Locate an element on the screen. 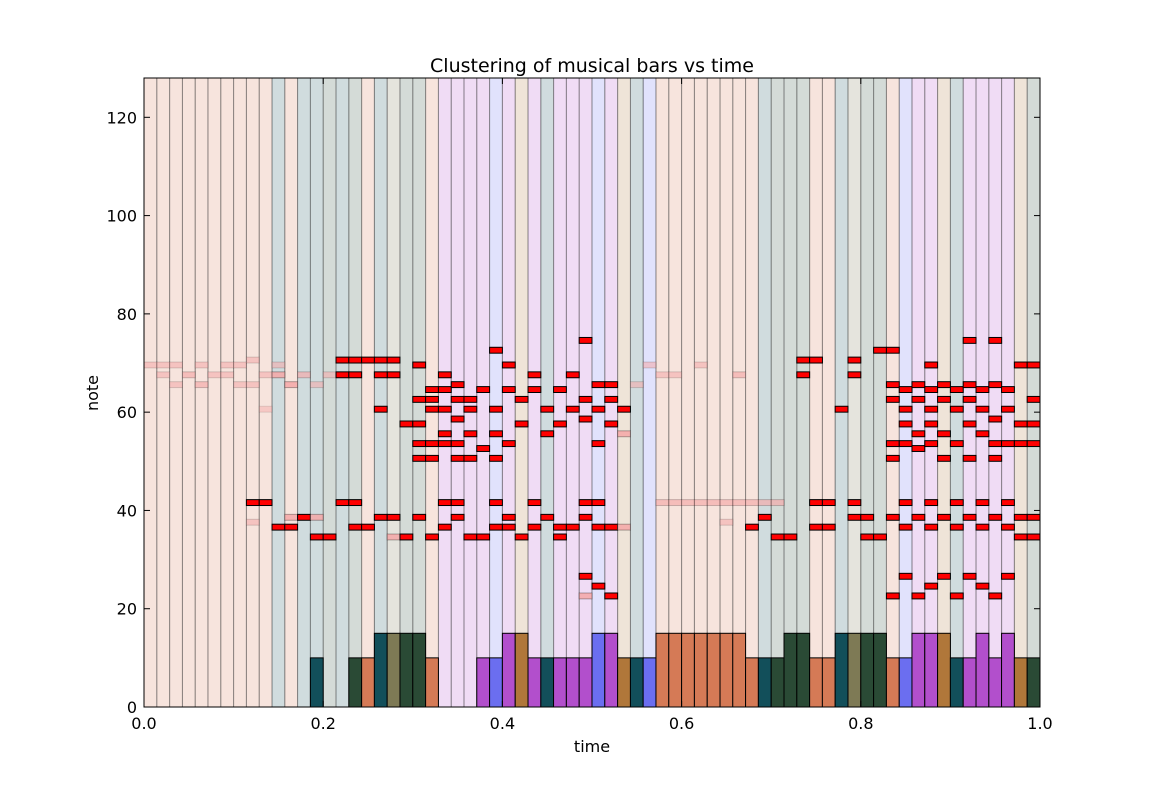  x-tick-label: 0.2 is located at coordinates (322, 723).